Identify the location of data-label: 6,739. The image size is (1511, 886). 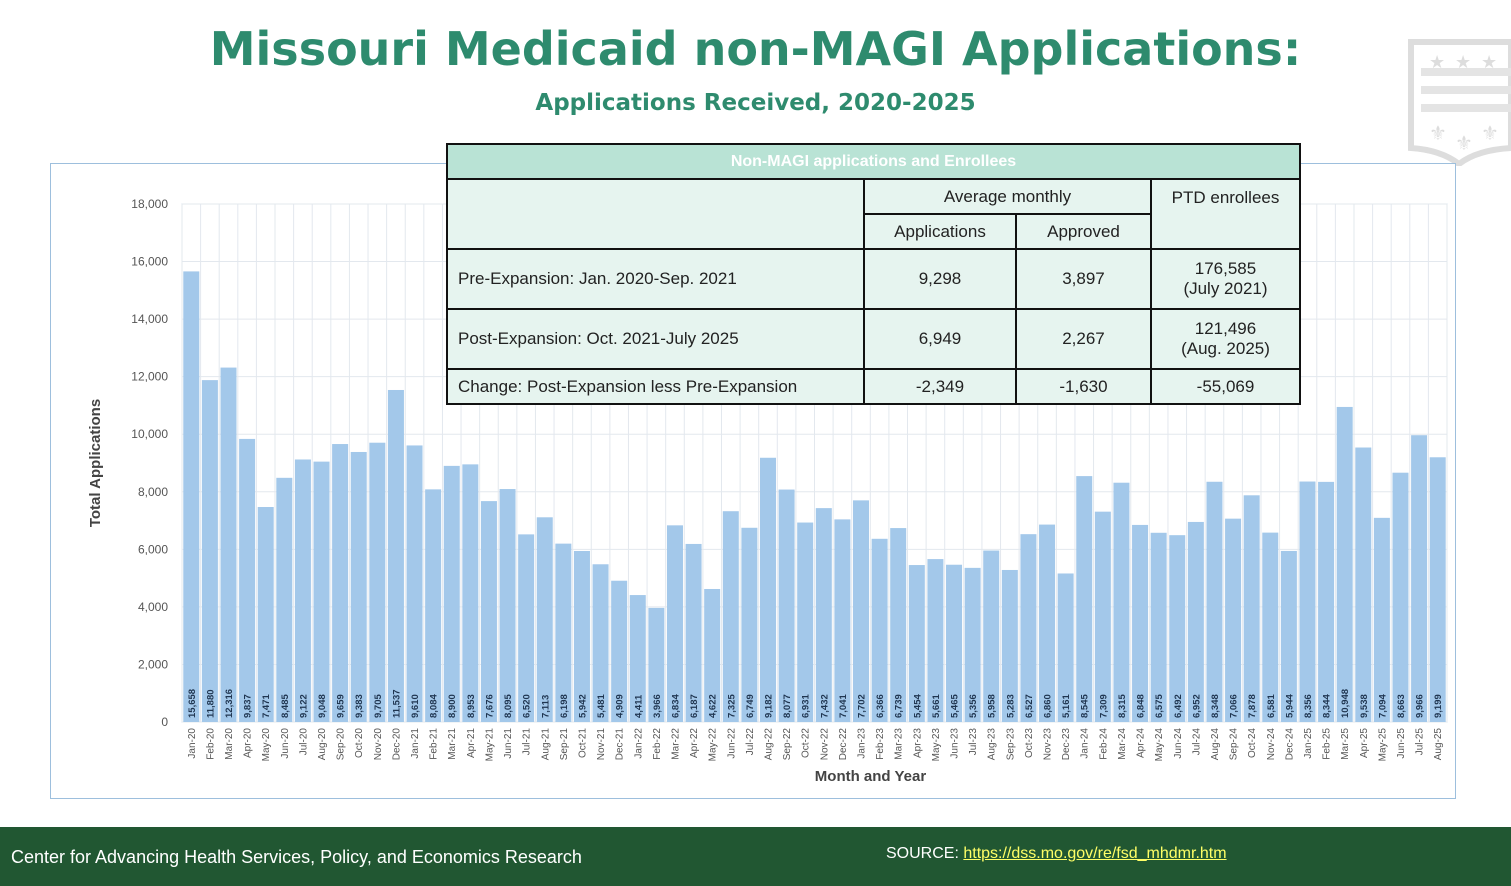
(899, 706).